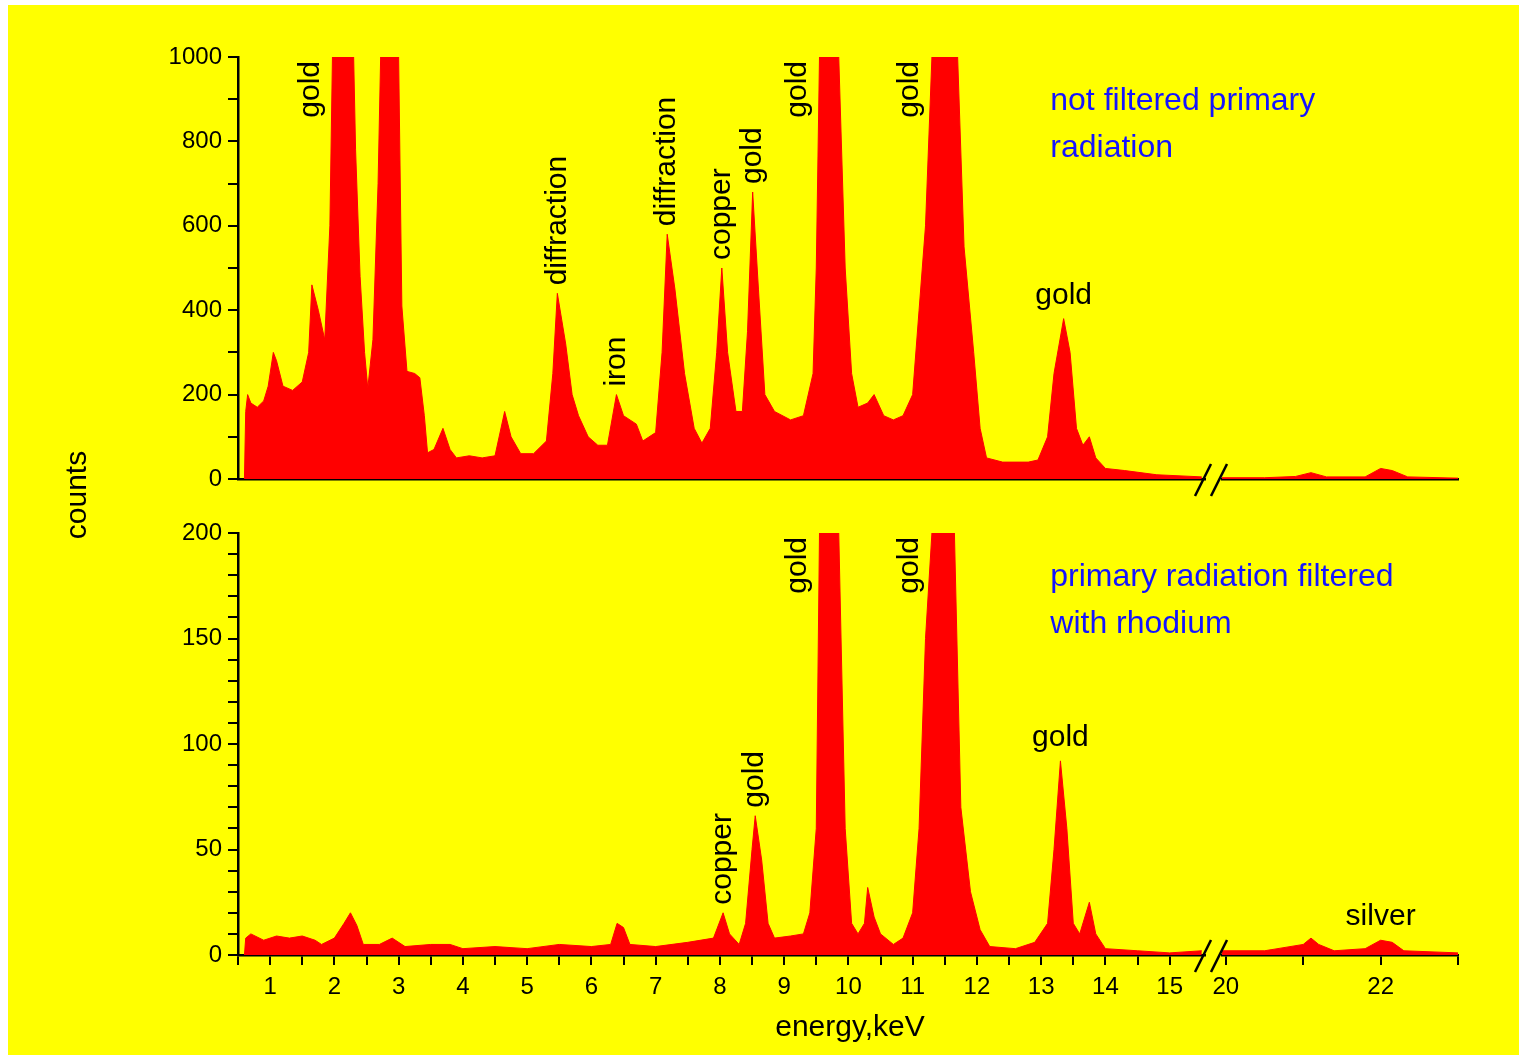 This screenshot has width=1519, height=1058. Describe the element at coordinates (977, 986) in the screenshot. I see `x-tick-label: 12` at that location.